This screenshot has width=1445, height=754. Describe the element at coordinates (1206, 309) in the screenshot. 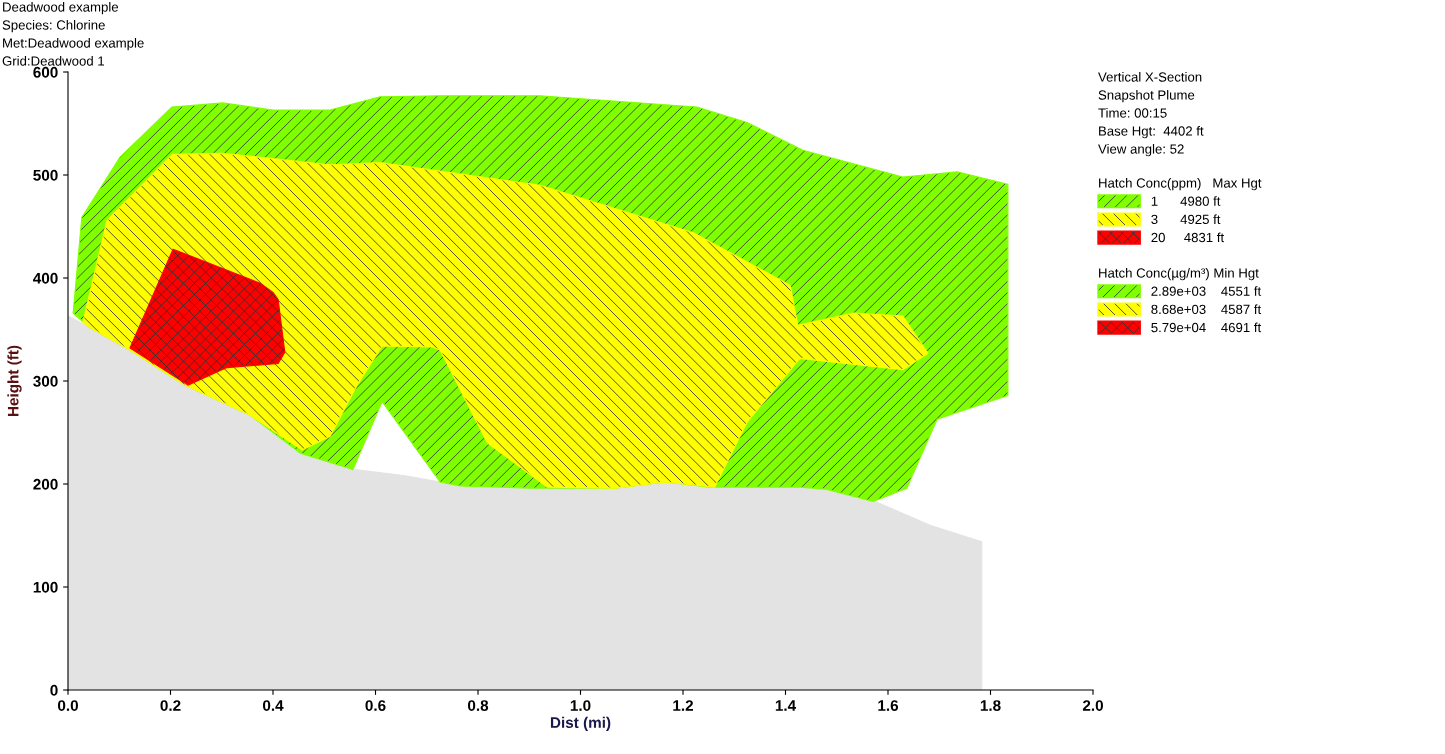

I see `text: 8.68e+03 4587 ft` at that location.